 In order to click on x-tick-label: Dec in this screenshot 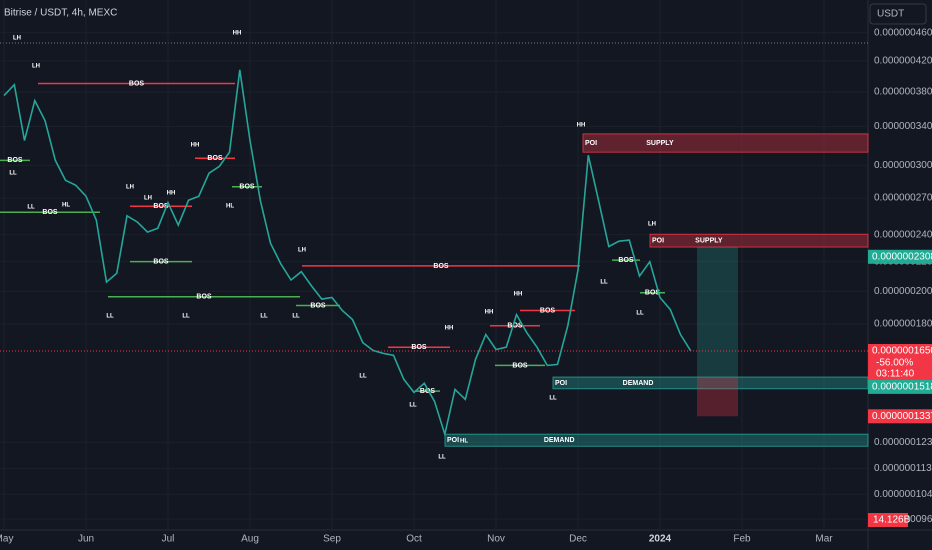, I will do `click(578, 539)`.